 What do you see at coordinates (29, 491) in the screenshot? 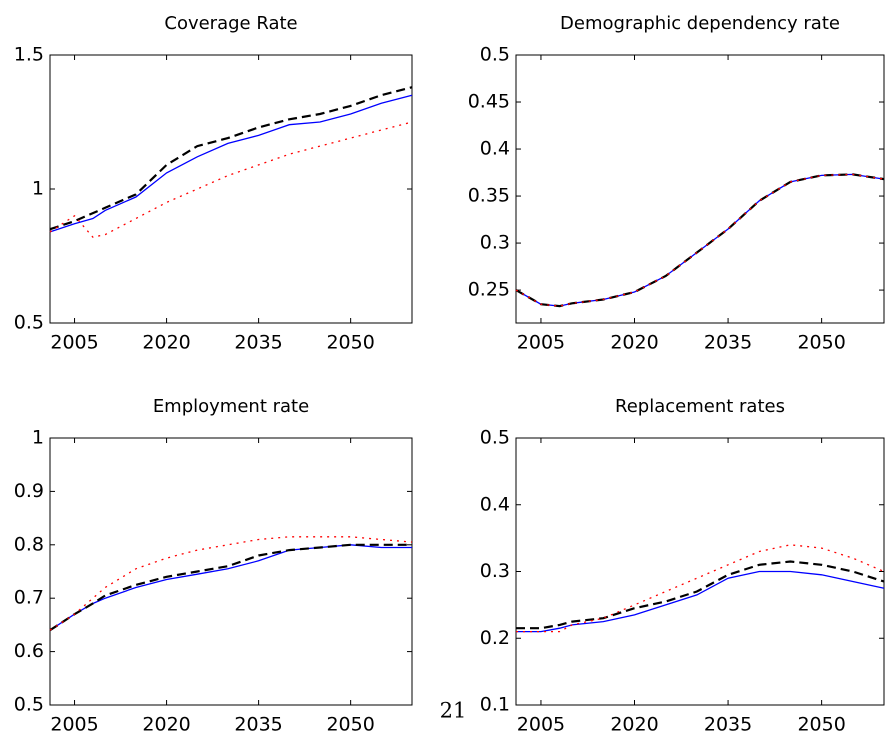
I see `y-tick-label: 0.9` at bounding box center [29, 491].